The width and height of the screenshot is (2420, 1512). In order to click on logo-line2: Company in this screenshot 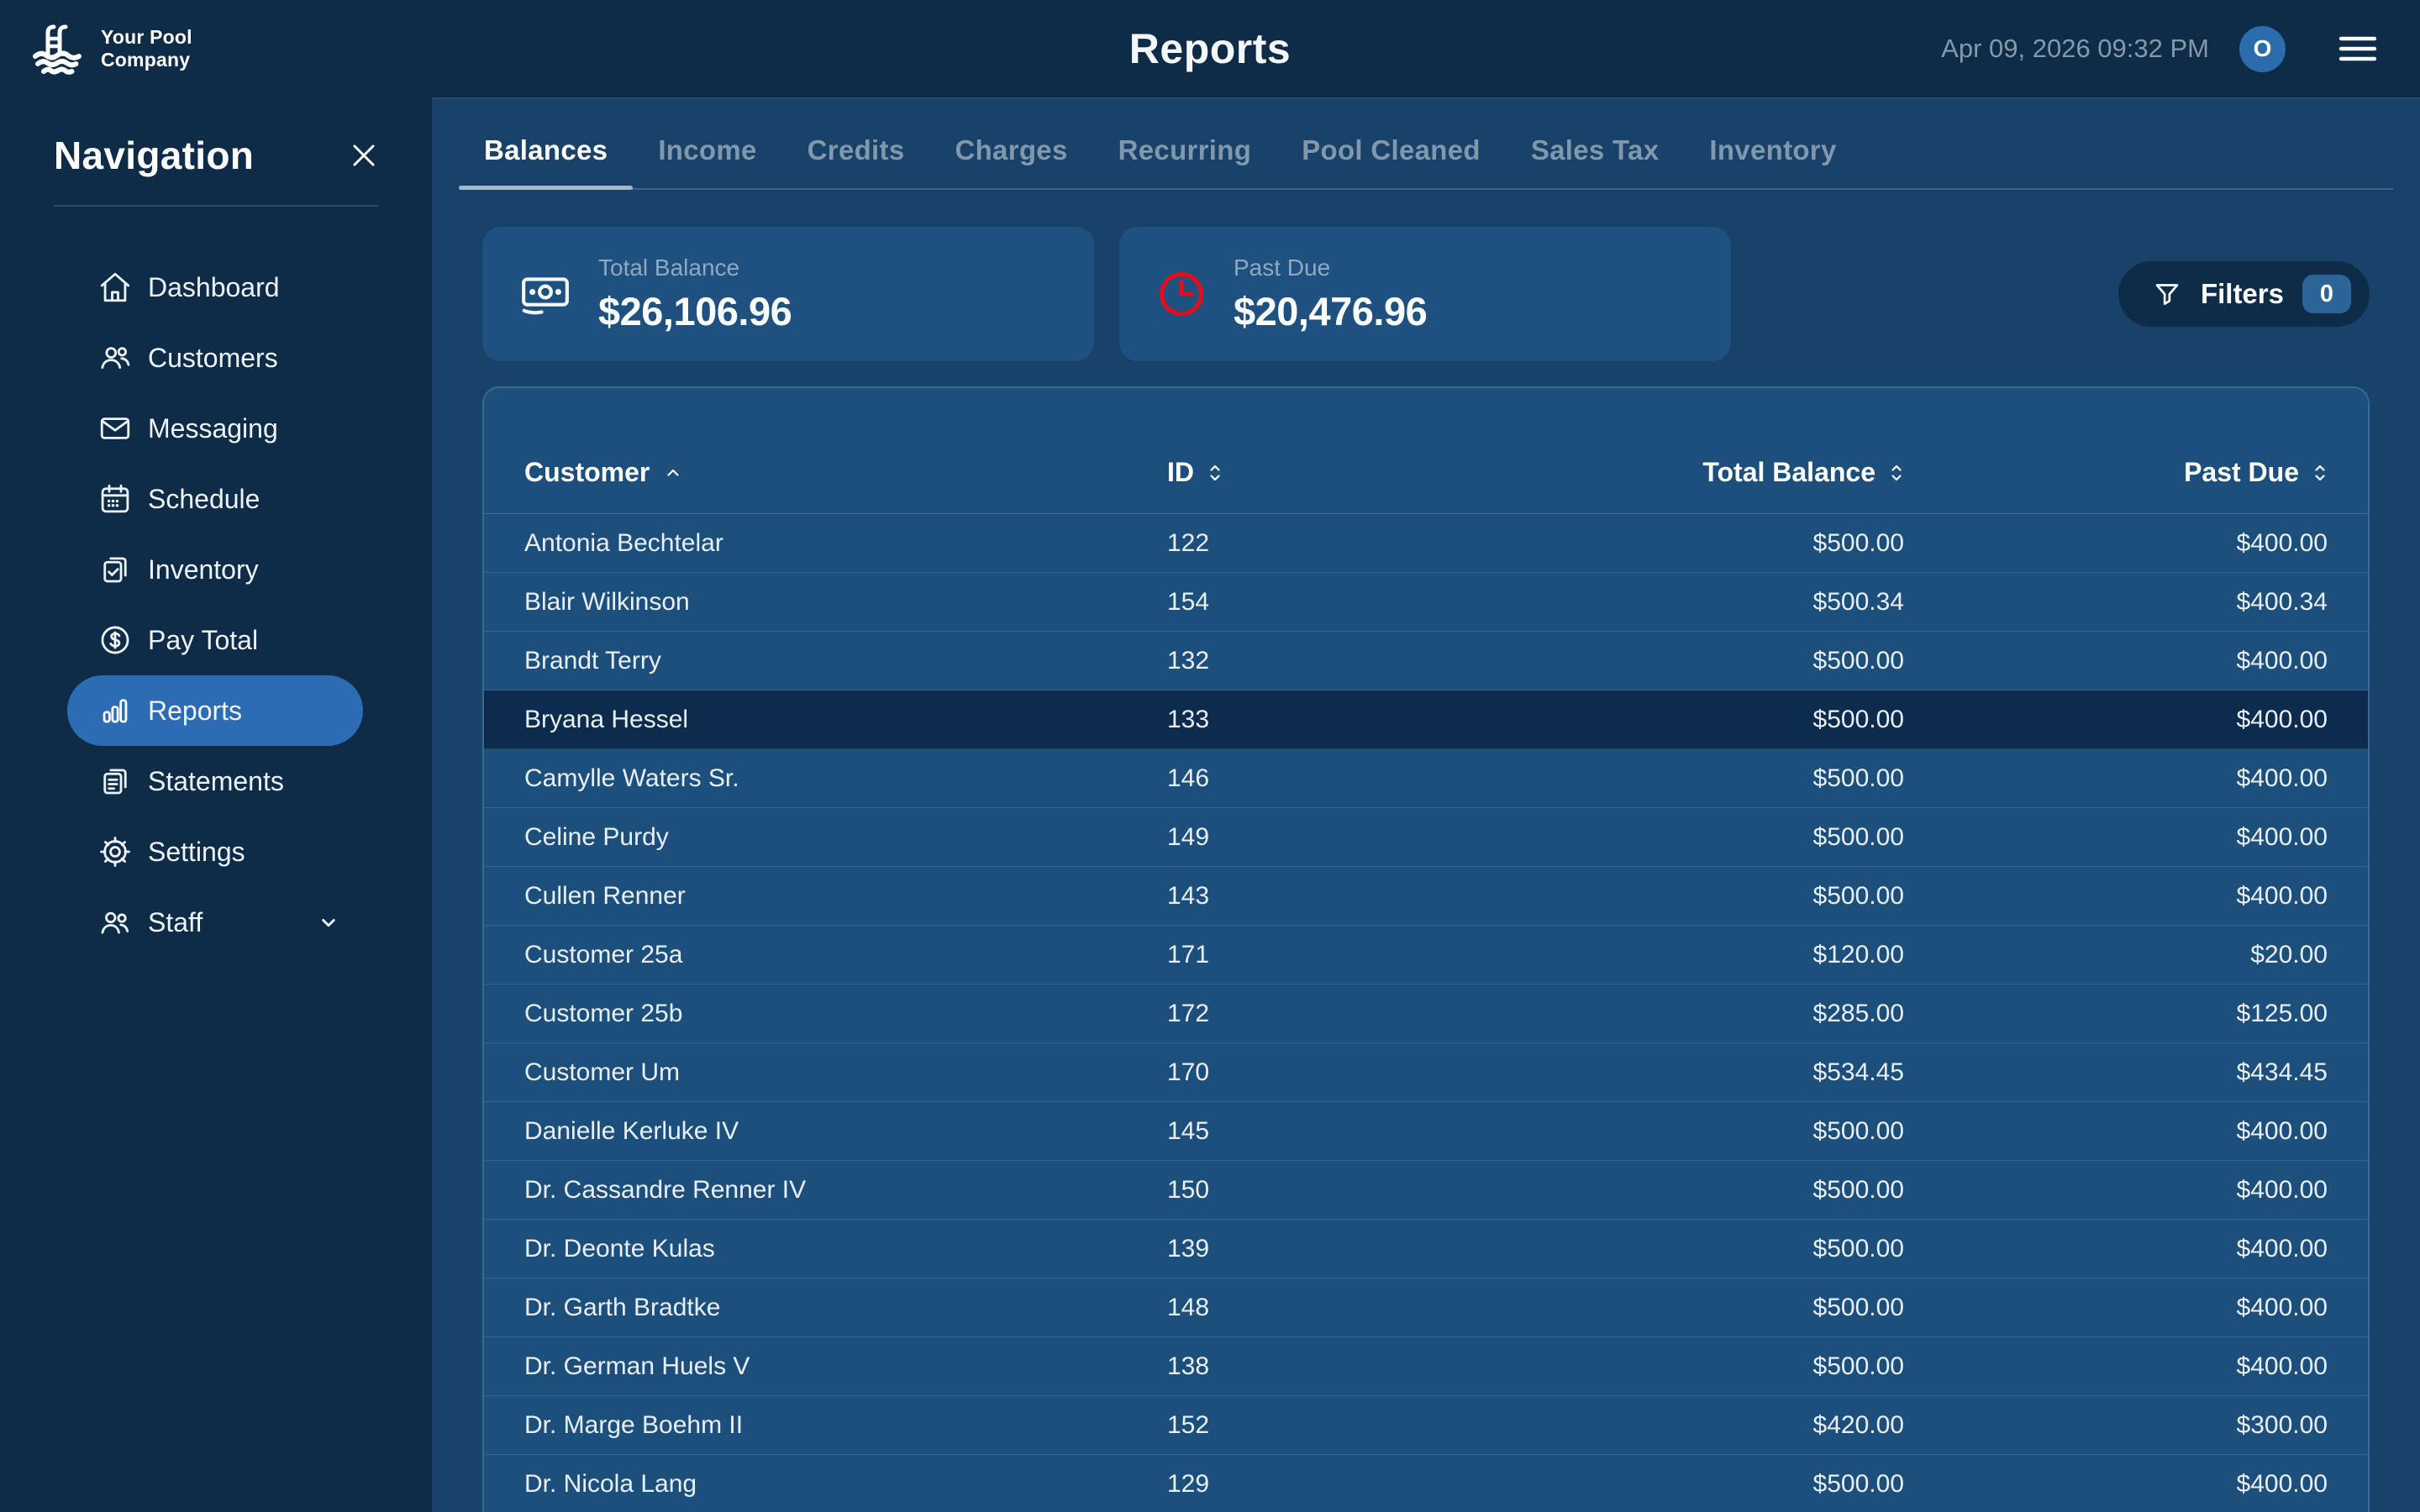, I will do `click(146, 60)`.